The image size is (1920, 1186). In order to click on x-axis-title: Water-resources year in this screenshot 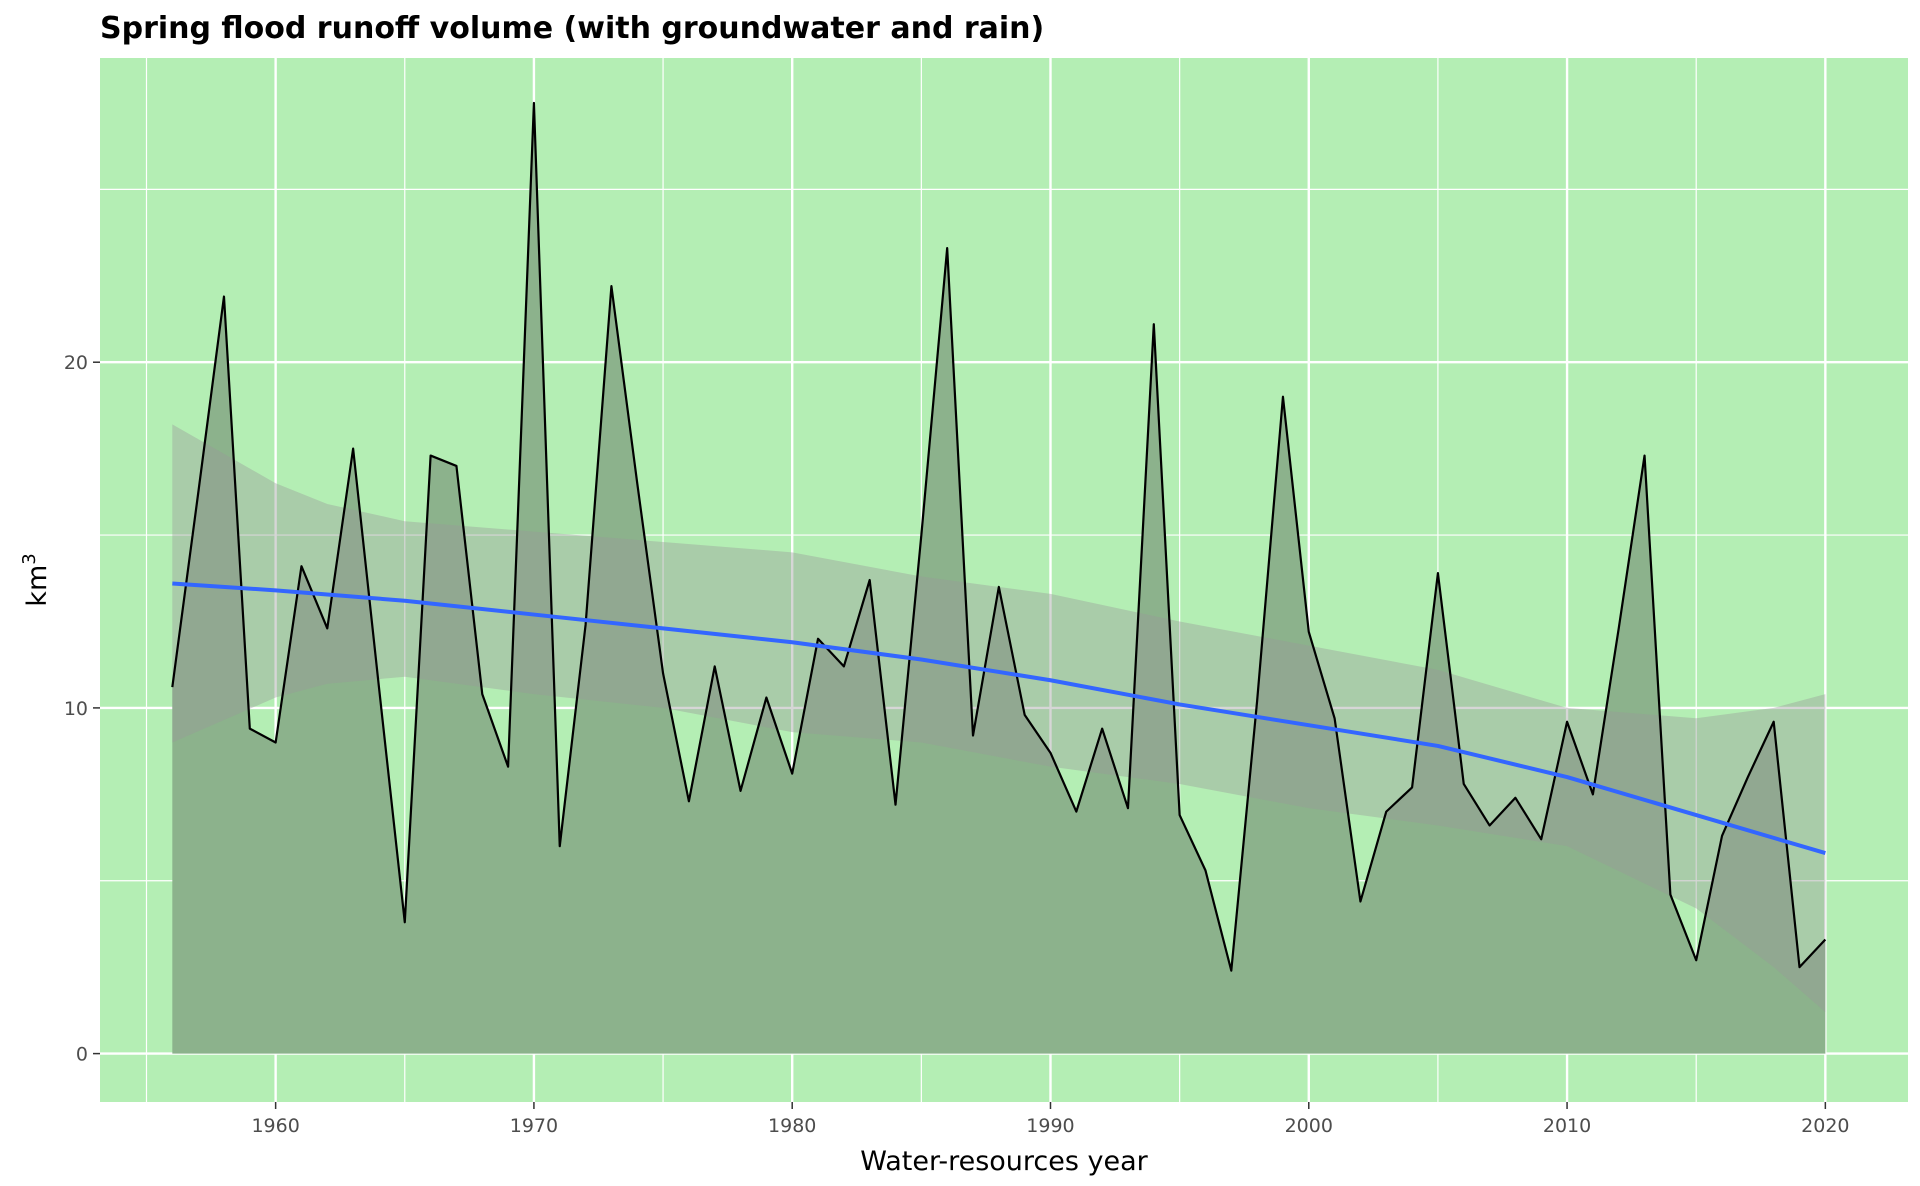, I will do `click(1004, 1161)`.